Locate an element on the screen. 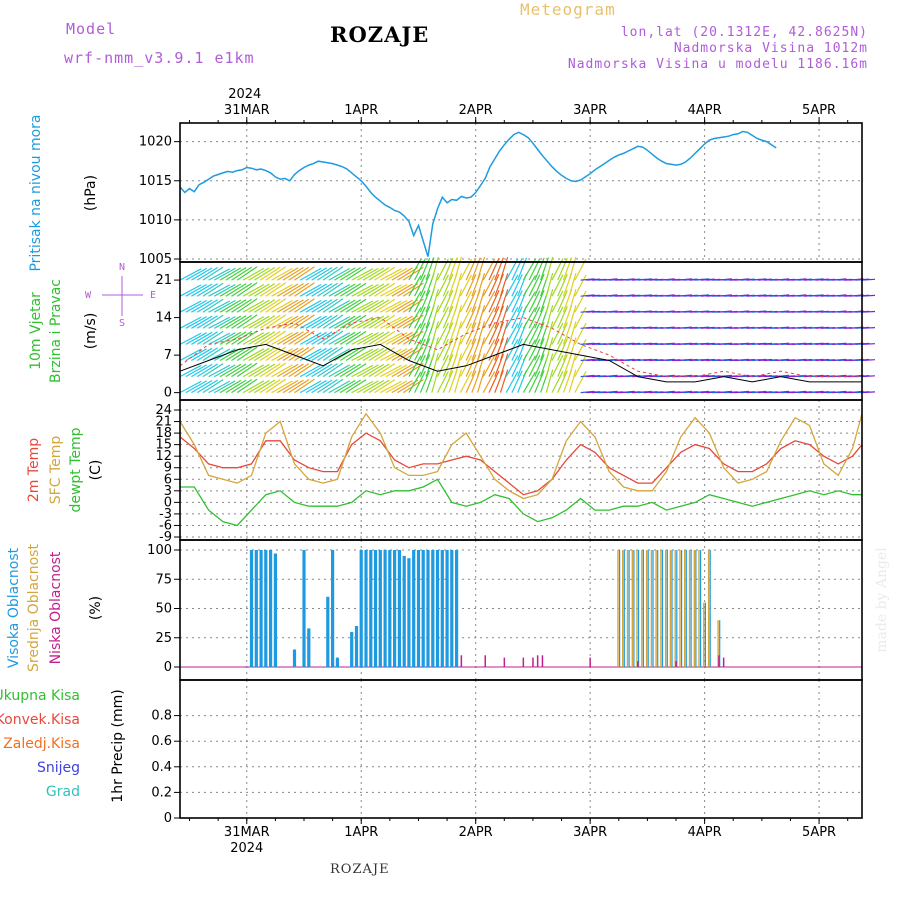 The height and width of the screenshot is (900, 900). y-tick-label: 75 is located at coordinates (163, 579).